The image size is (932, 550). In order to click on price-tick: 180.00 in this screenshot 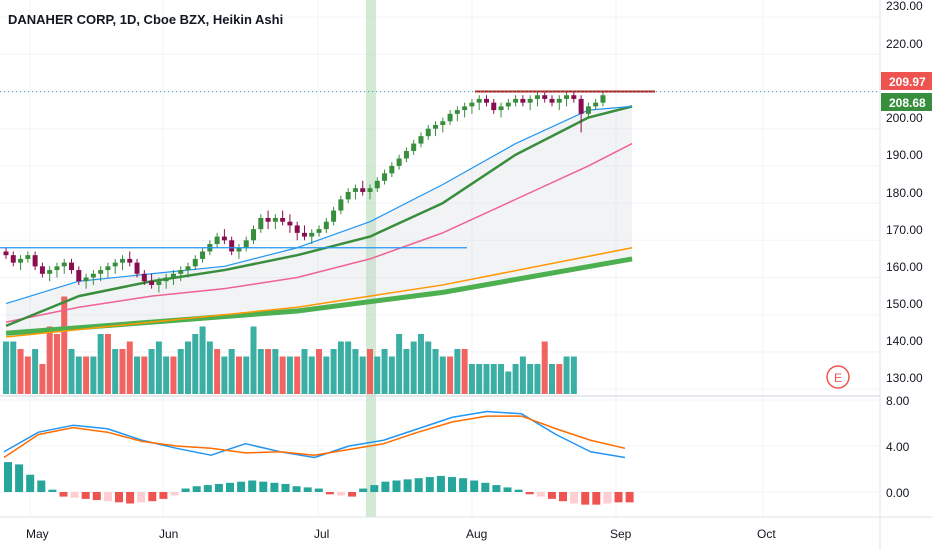, I will do `click(904, 193)`.